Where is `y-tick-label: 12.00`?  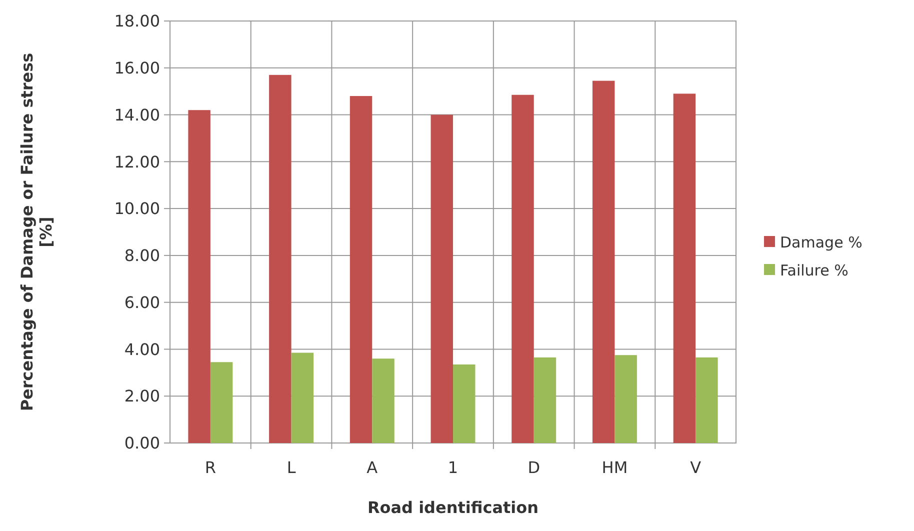 y-tick-label: 12.00 is located at coordinates (137, 162).